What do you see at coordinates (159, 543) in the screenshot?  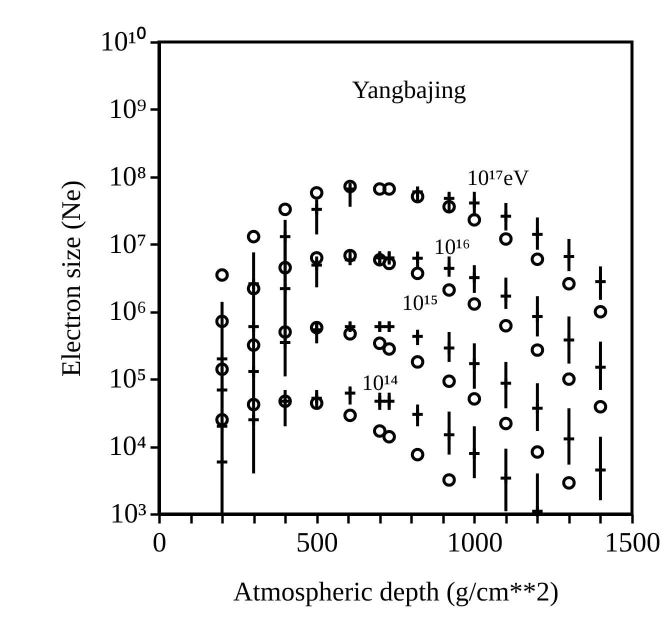 I see `x-tick-label: 0` at bounding box center [159, 543].